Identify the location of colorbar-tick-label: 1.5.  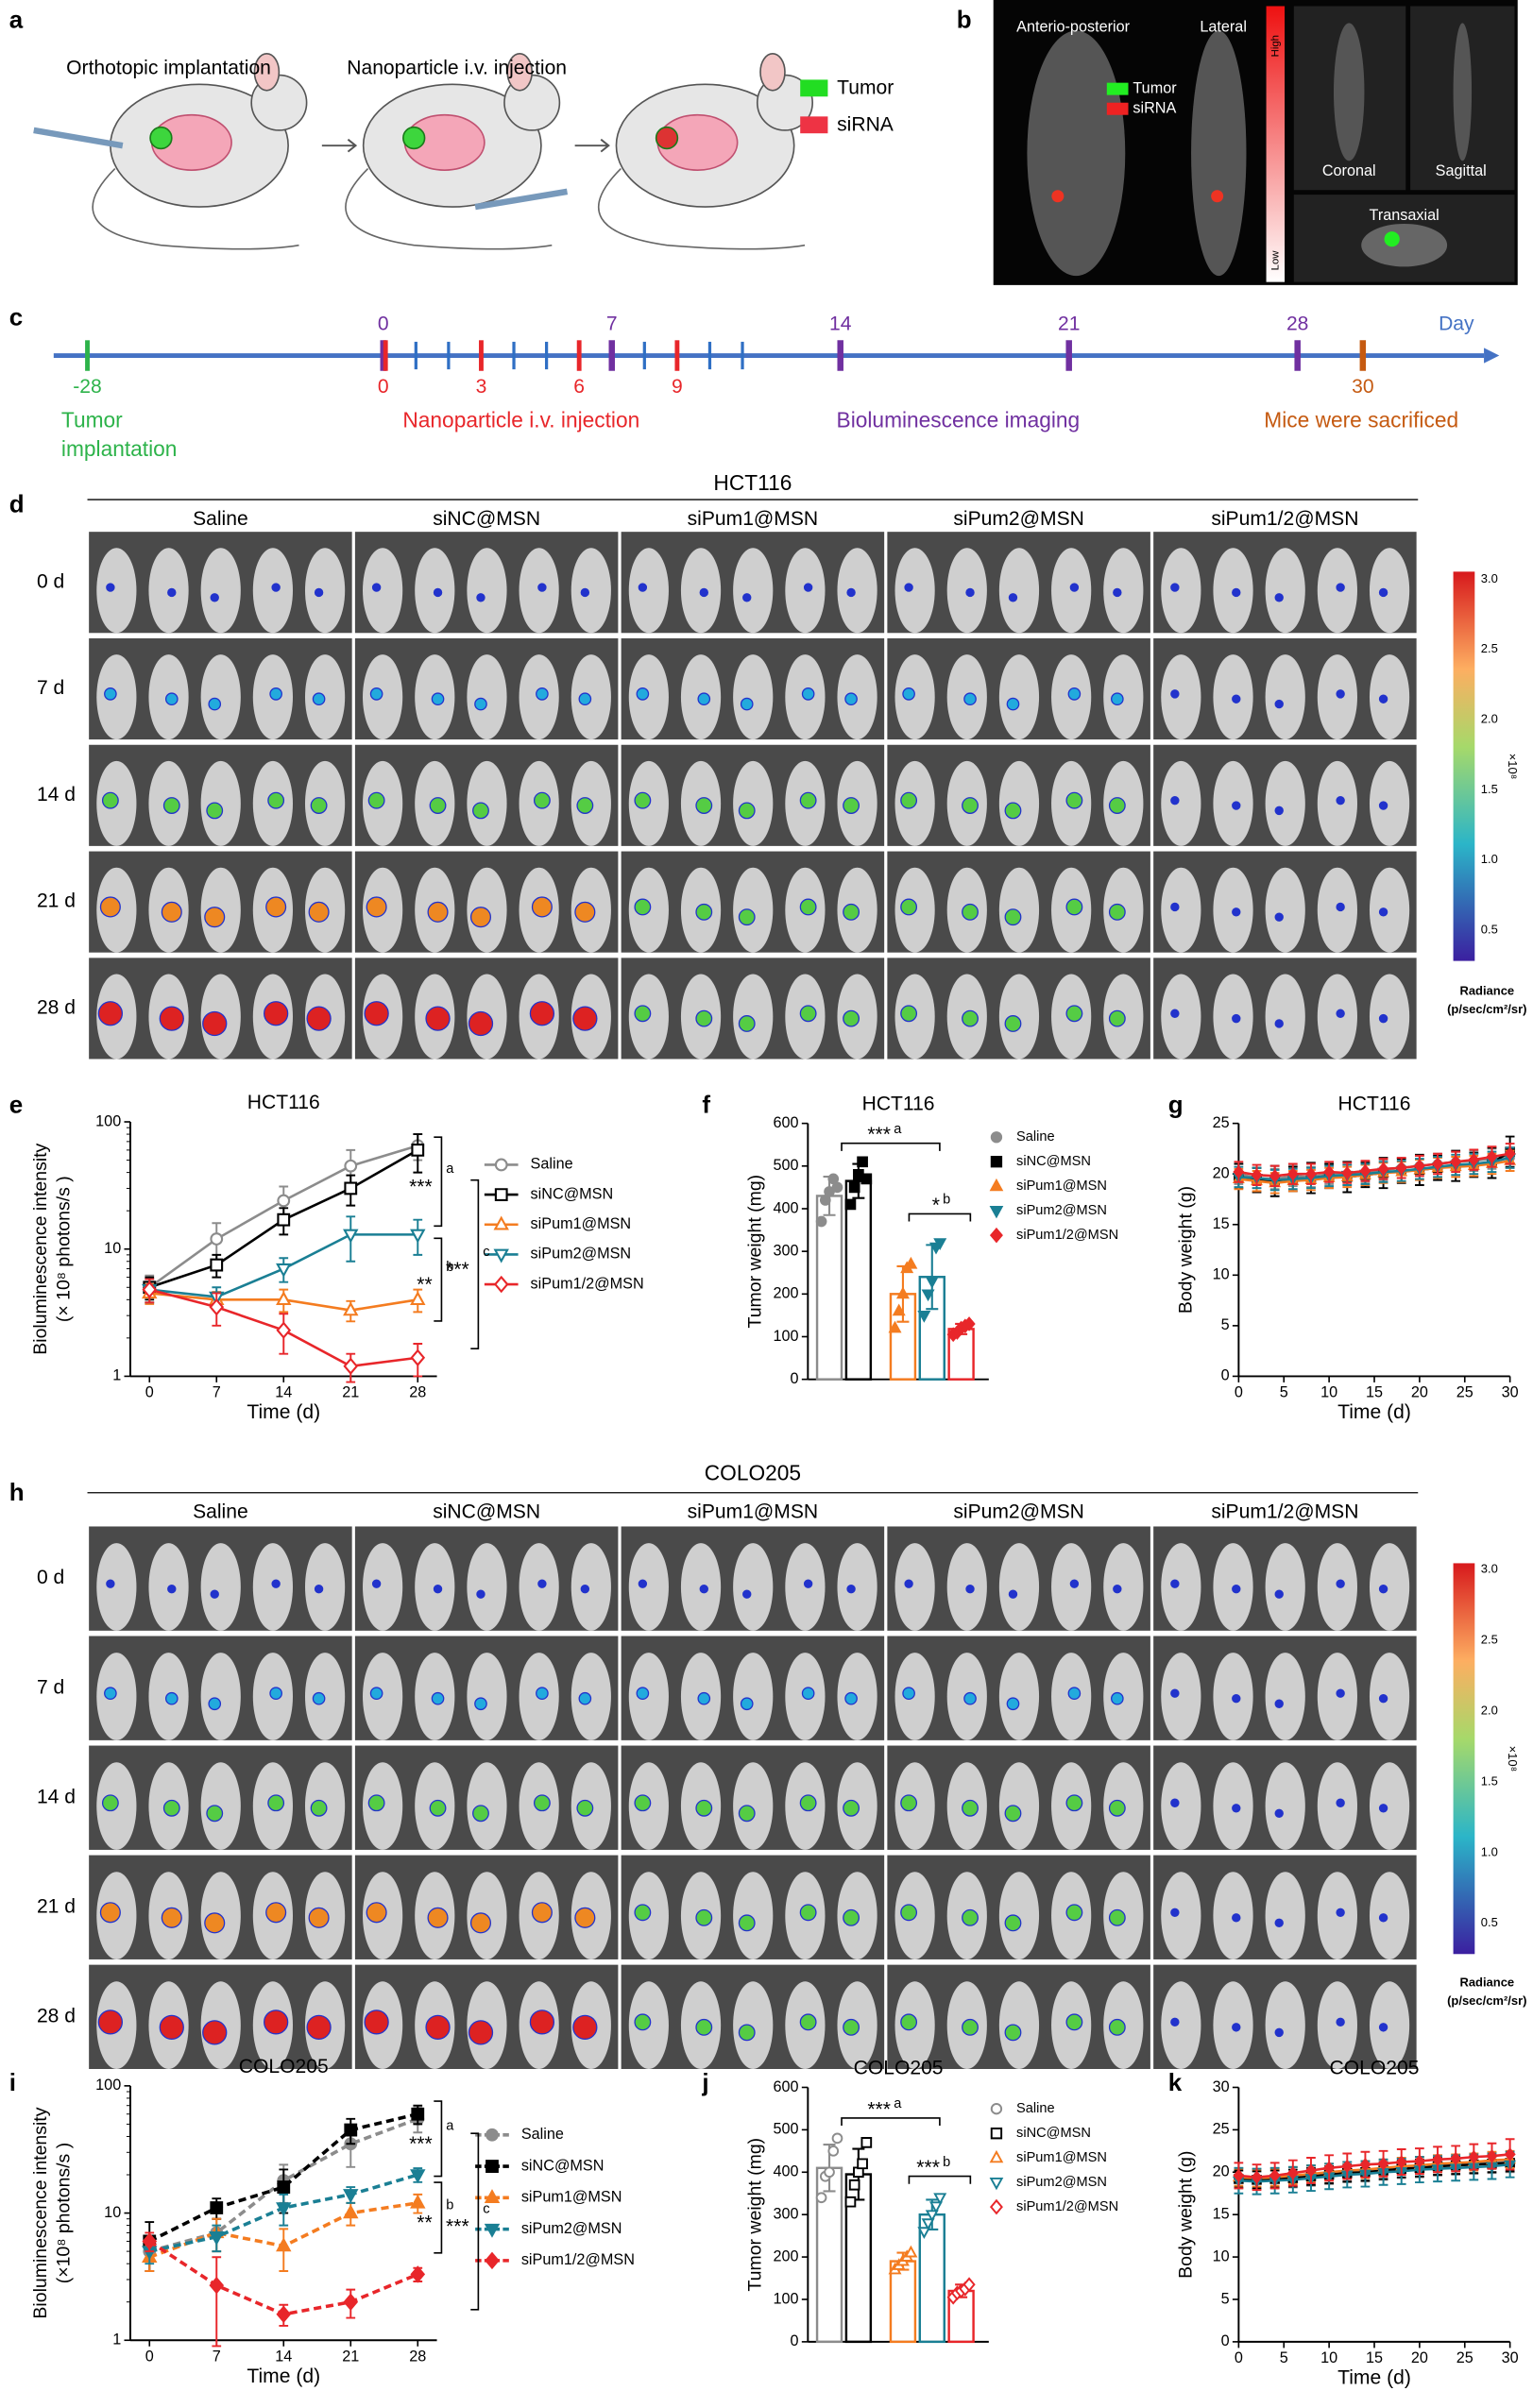
(1489, 789).